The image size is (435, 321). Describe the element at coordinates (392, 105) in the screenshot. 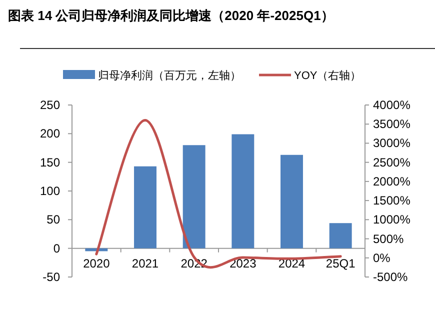

I see `y2-tick-label: 4000%` at that location.